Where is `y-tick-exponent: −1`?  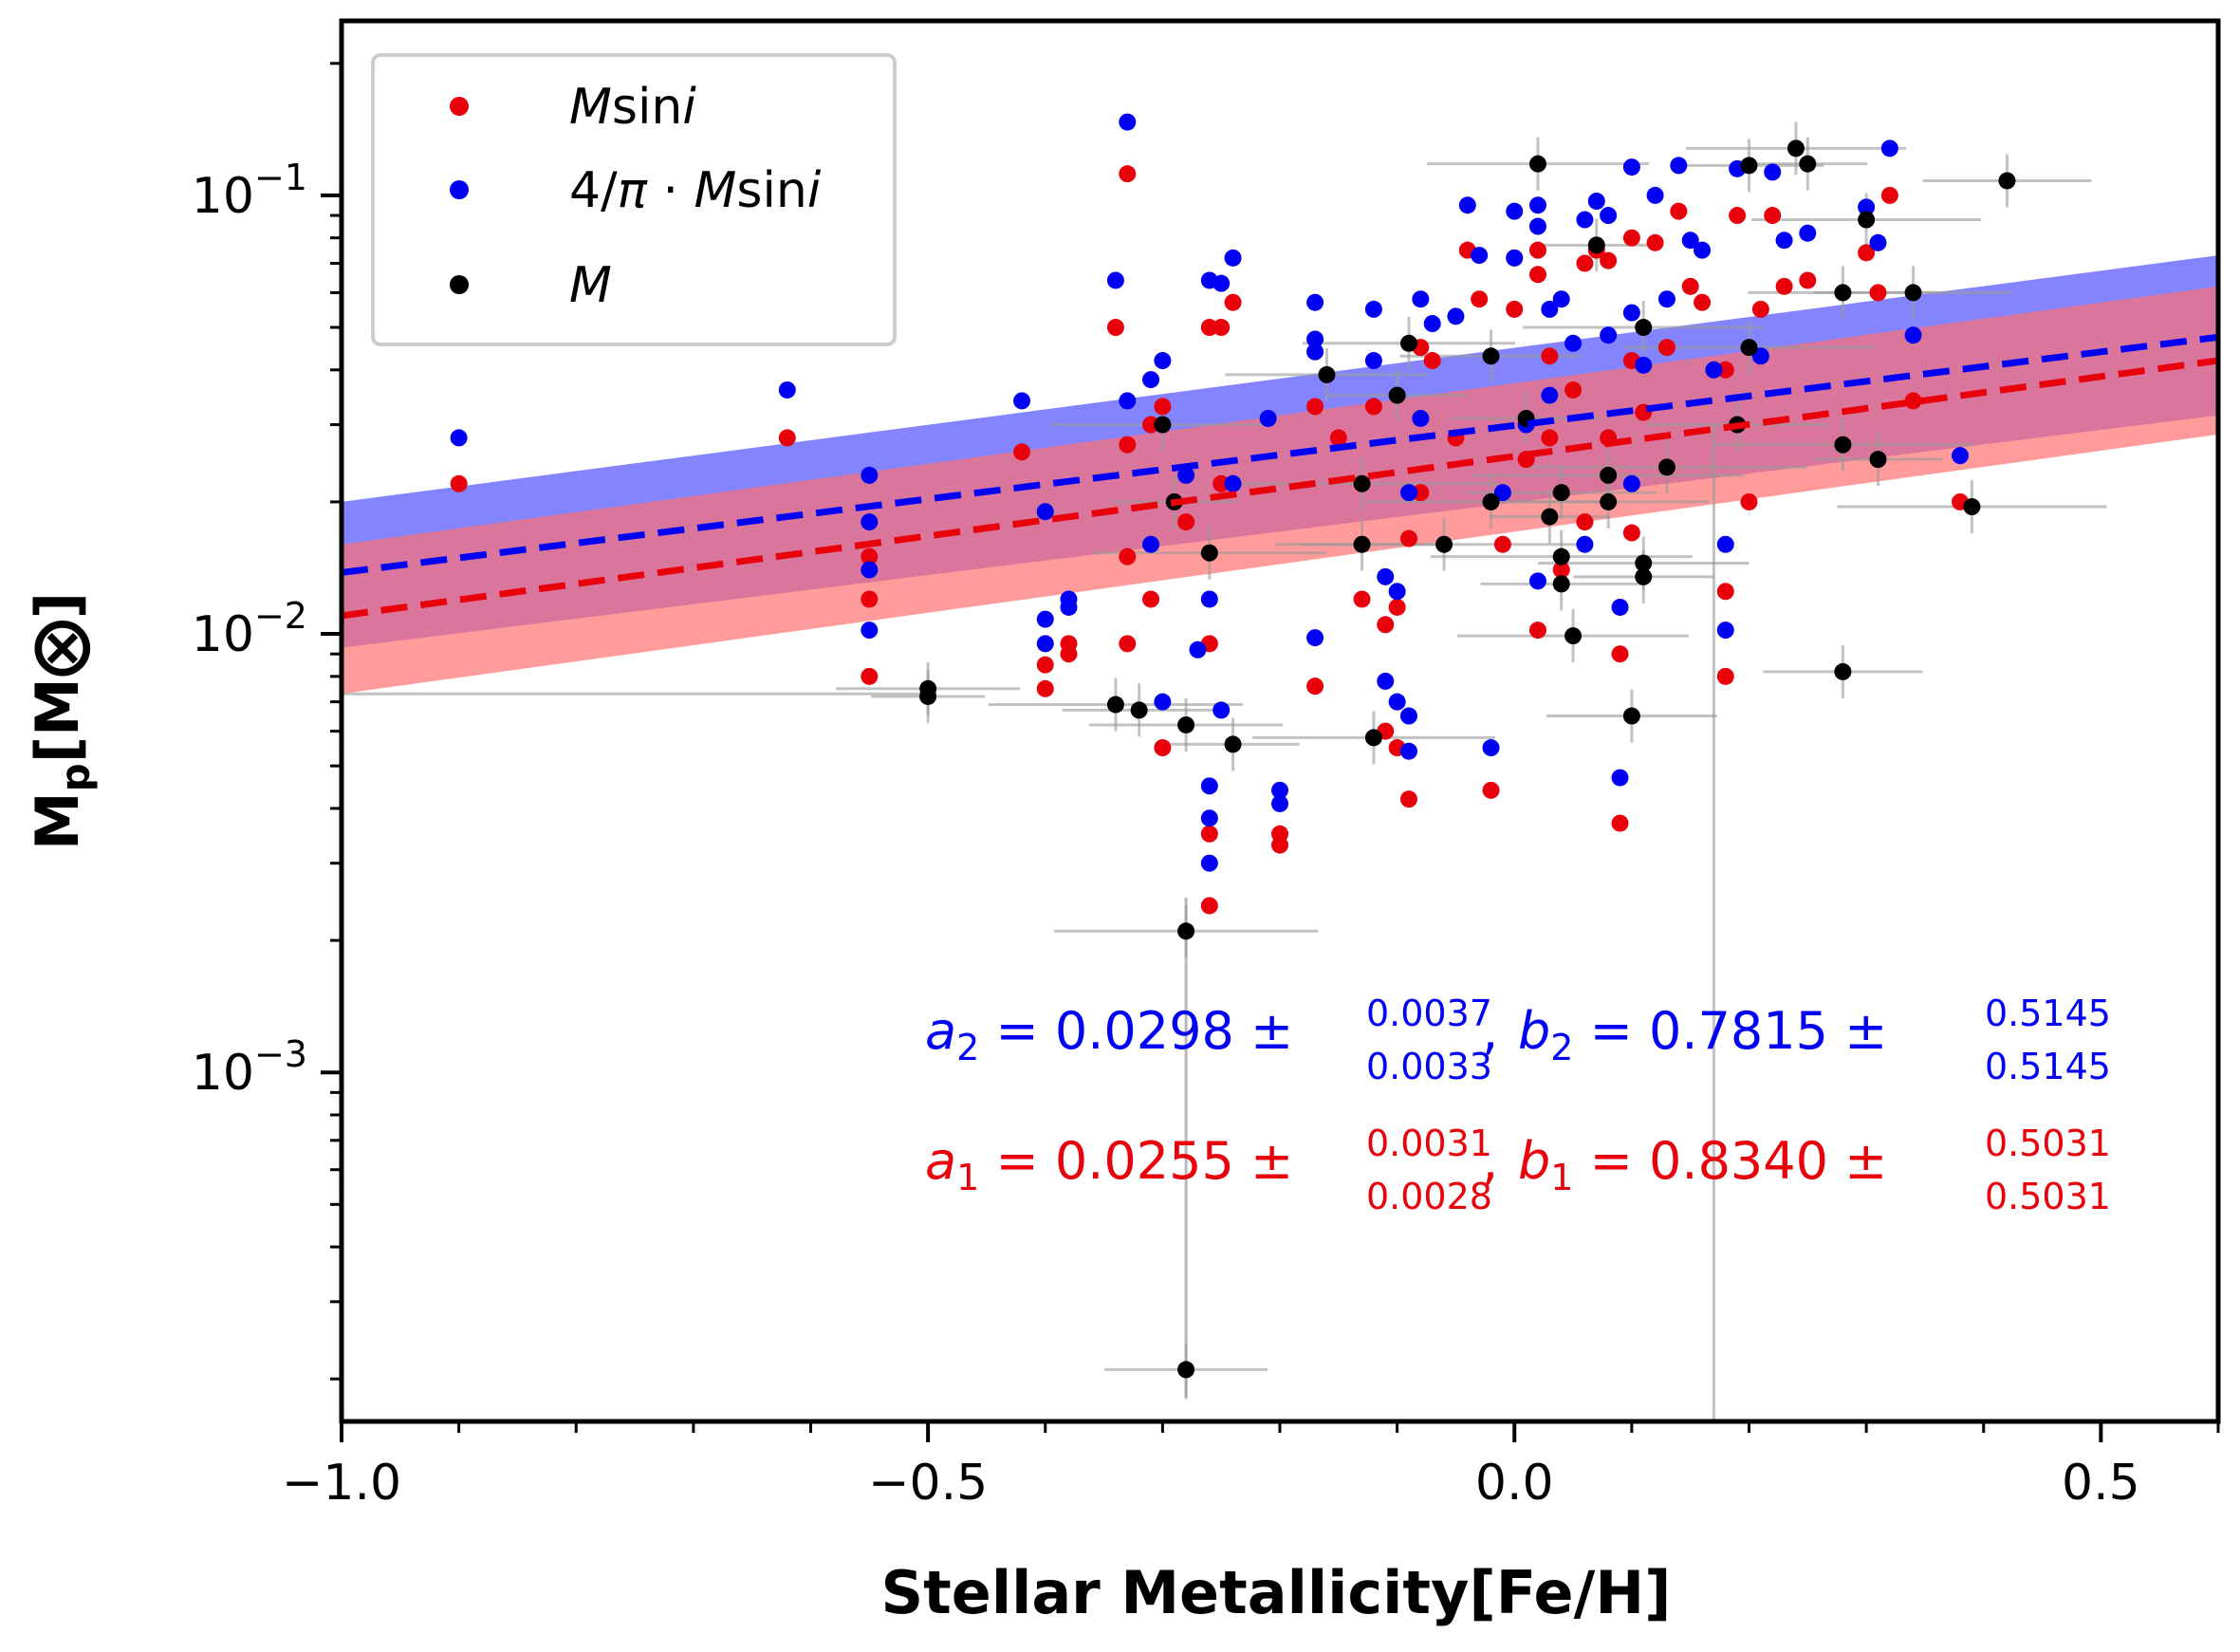
y-tick-exponent: −1 is located at coordinates (280, 177).